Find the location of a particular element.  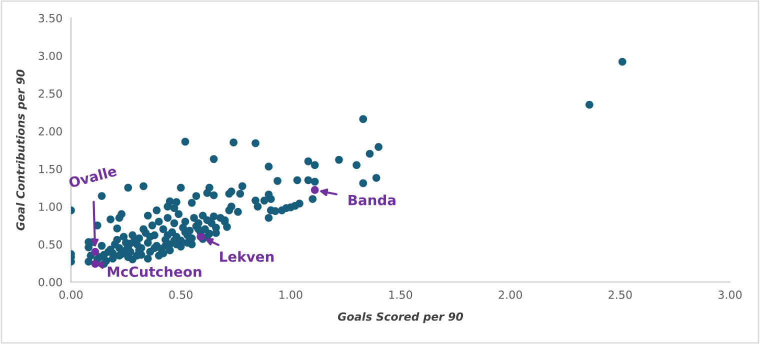

x-tick-label: 0.00 is located at coordinates (71, 294).